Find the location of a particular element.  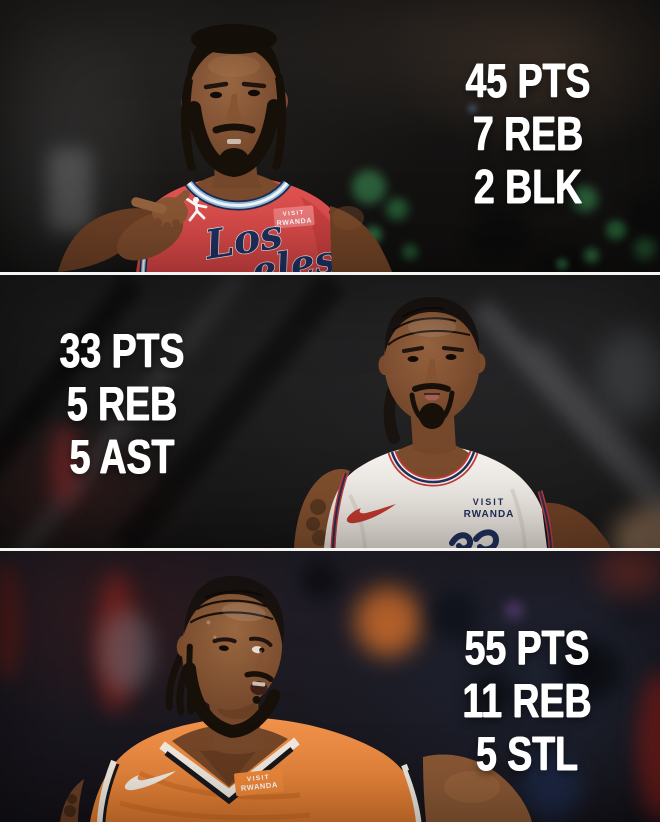

stat-line-pts: 45 PTS is located at coordinates (528, 81).